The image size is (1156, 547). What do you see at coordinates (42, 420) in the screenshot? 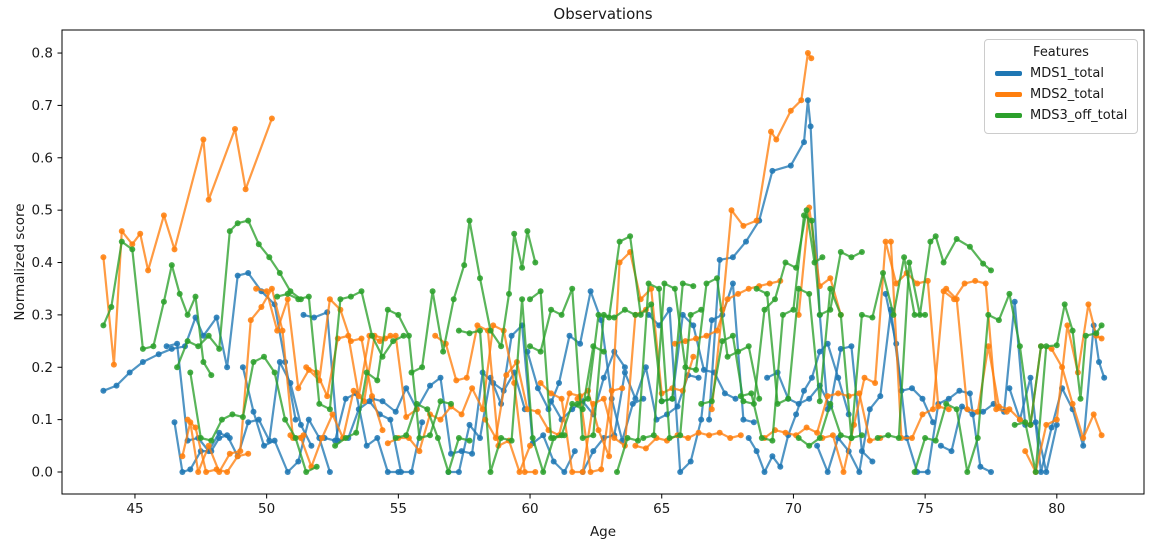
I see `y-tick-label: 0.1` at bounding box center [42, 420].